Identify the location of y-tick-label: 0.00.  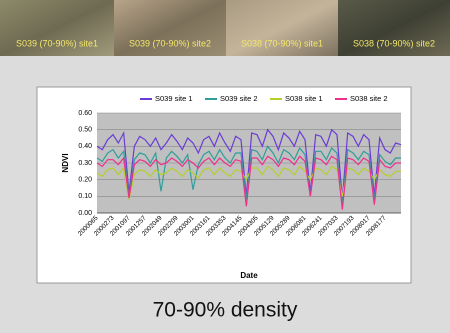
(85, 213).